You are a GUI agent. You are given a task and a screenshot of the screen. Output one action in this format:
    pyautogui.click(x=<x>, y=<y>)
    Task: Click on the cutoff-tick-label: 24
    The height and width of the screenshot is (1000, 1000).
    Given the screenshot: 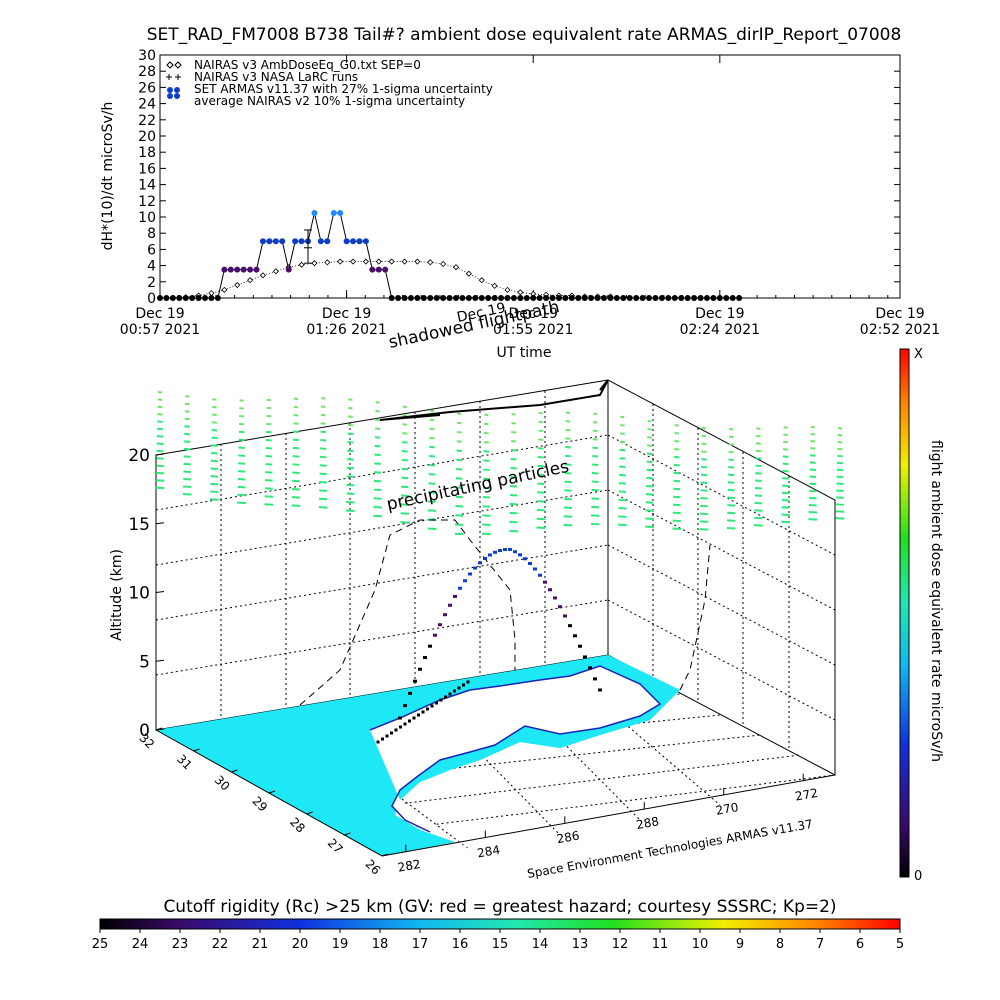 What is the action you would take?
    pyautogui.click(x=140, y=944)
    